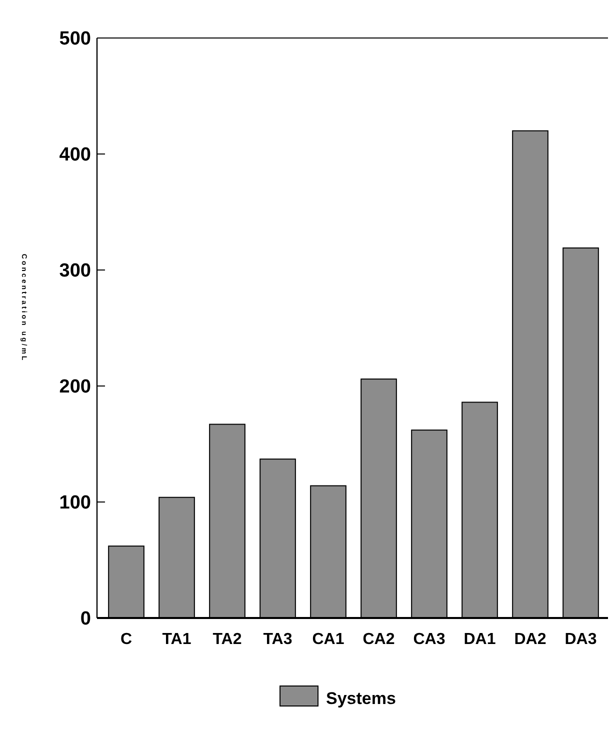  I want to click on x-tick-label: CA3, so click(429, 639).